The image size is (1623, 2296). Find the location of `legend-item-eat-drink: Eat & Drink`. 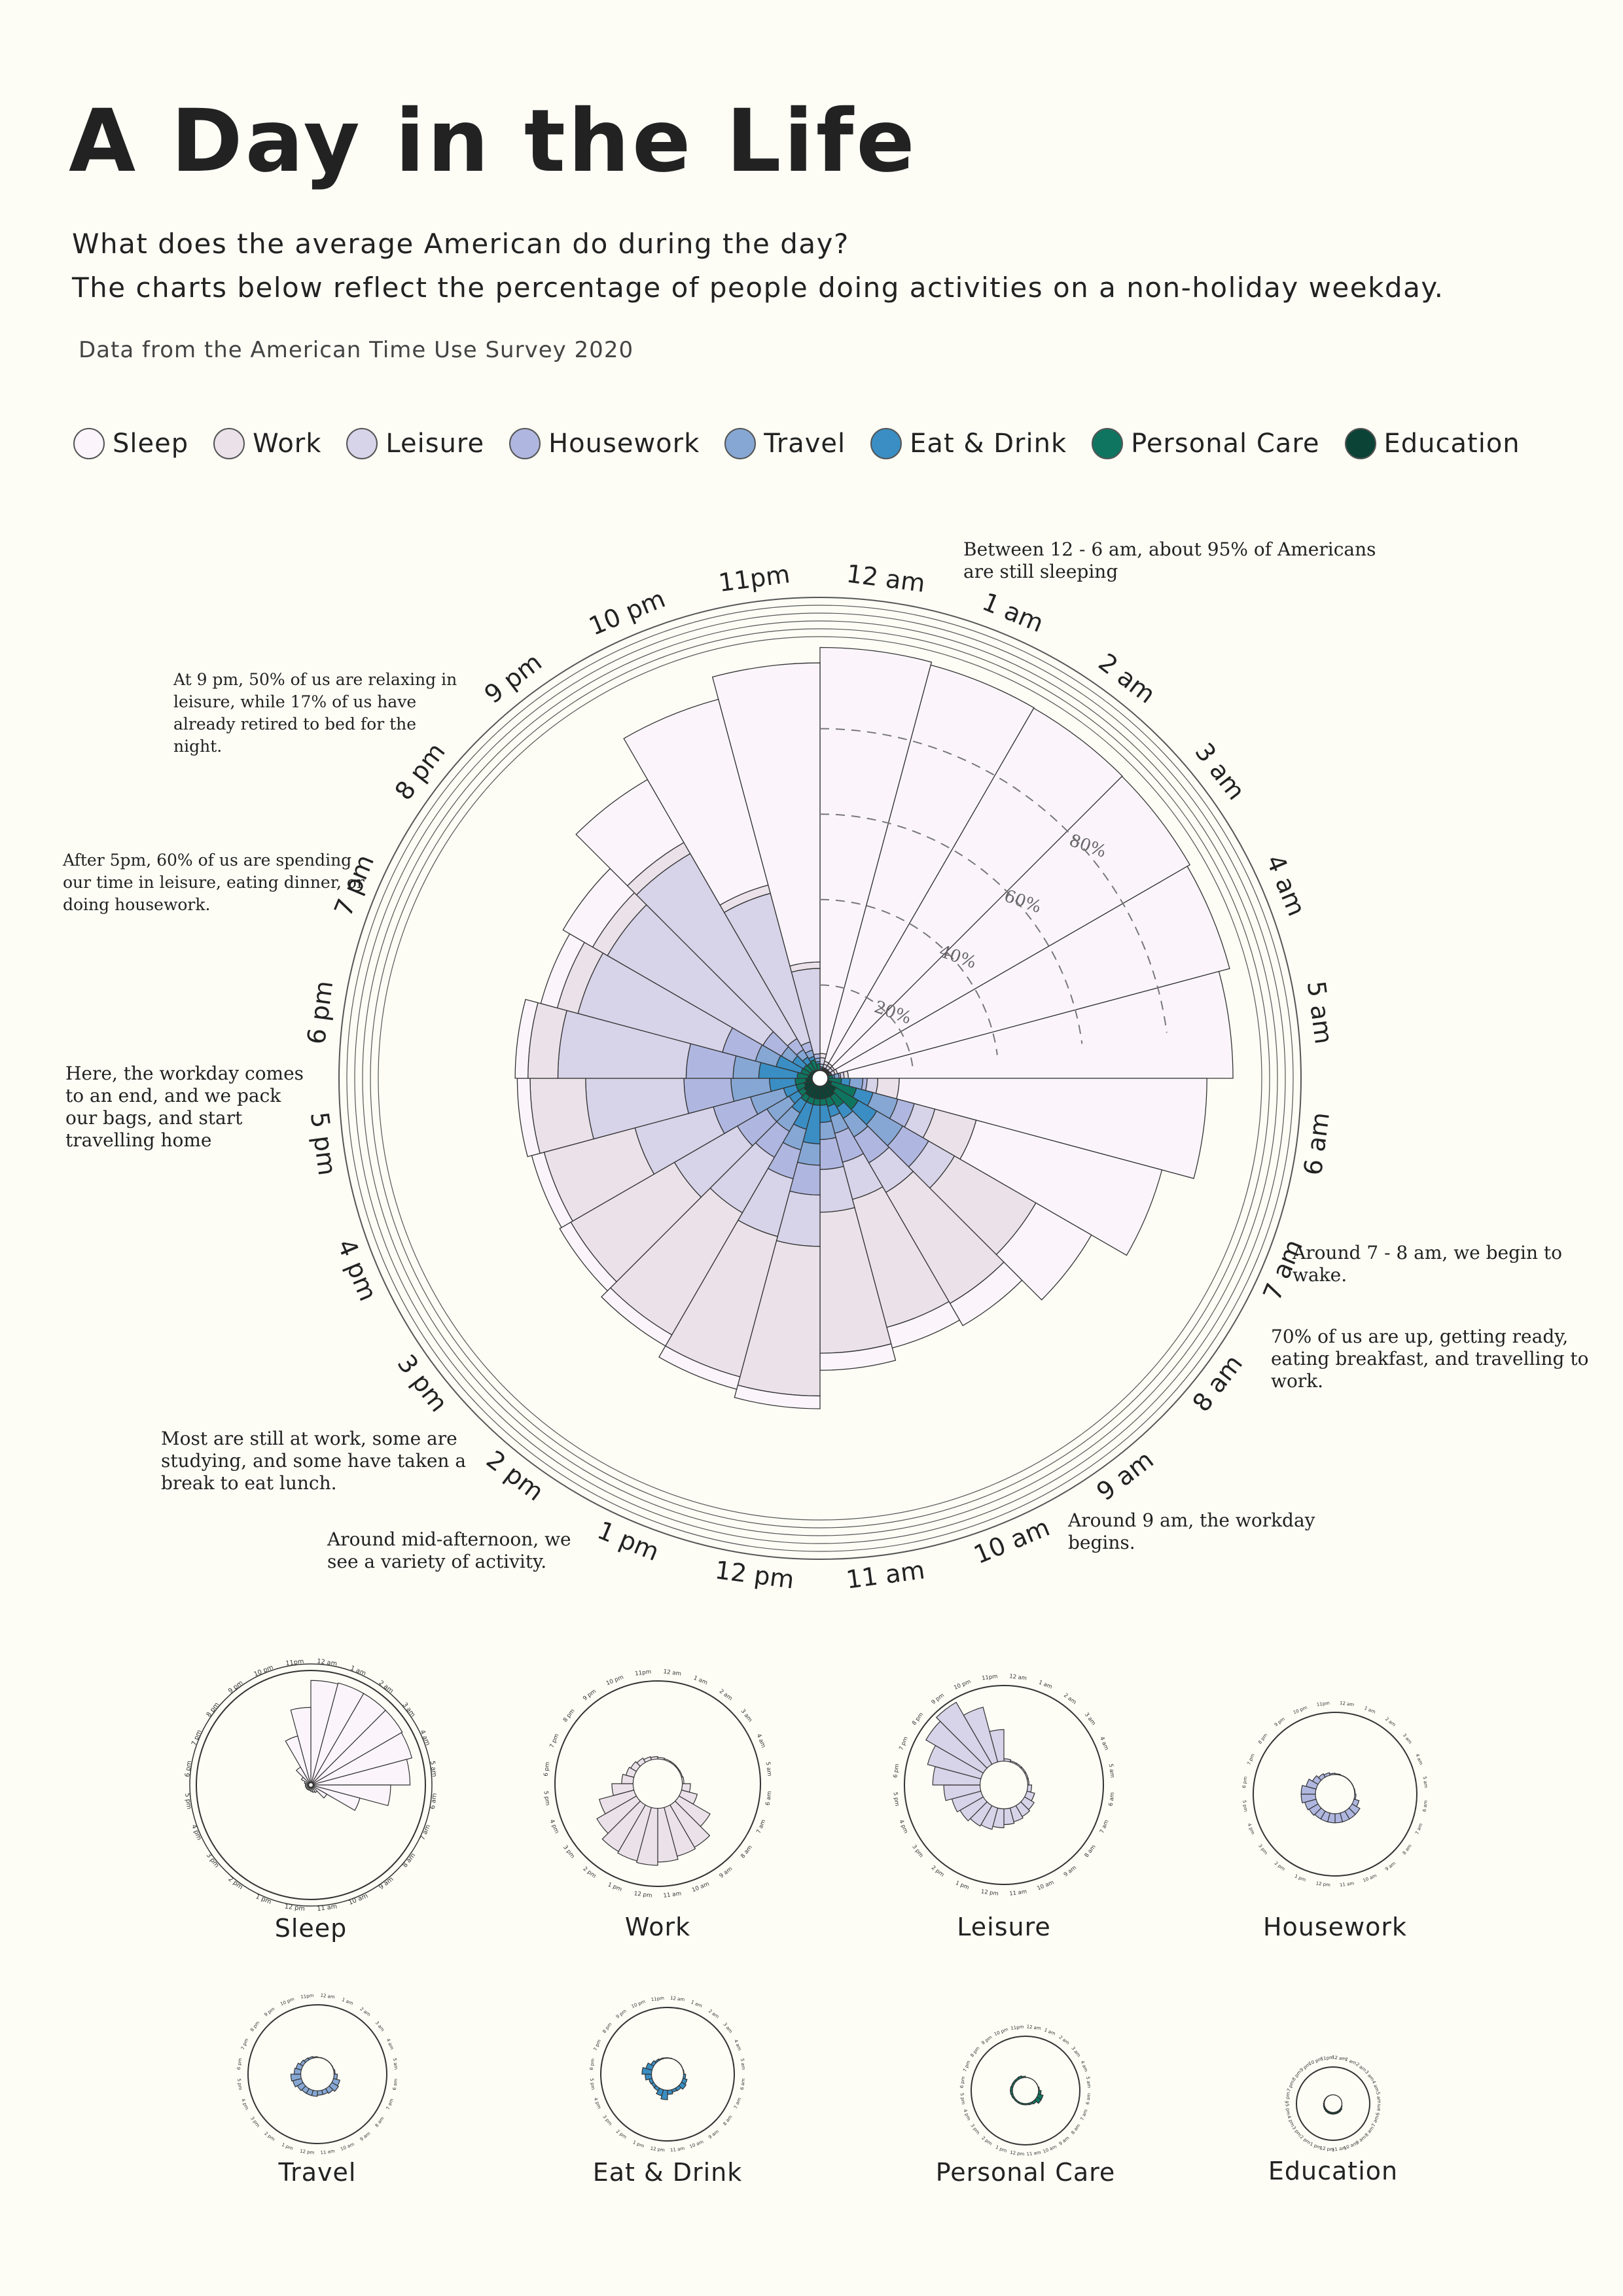

legend-item-eat-drink: Eat & Drink is located at coordinates (969, 444).